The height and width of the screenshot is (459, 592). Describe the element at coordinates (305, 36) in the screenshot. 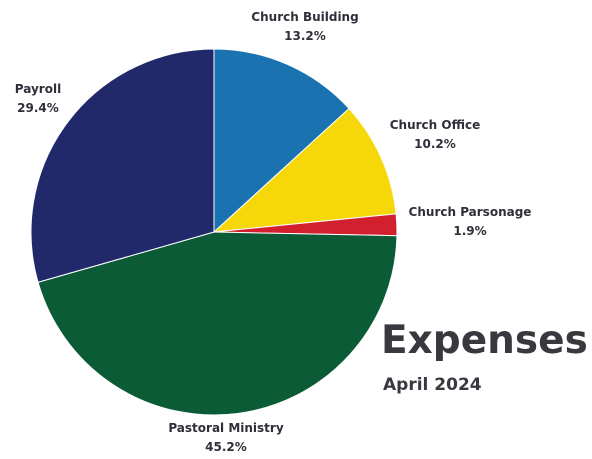

I see `slice-value-church-building: 13.2%` at that location.